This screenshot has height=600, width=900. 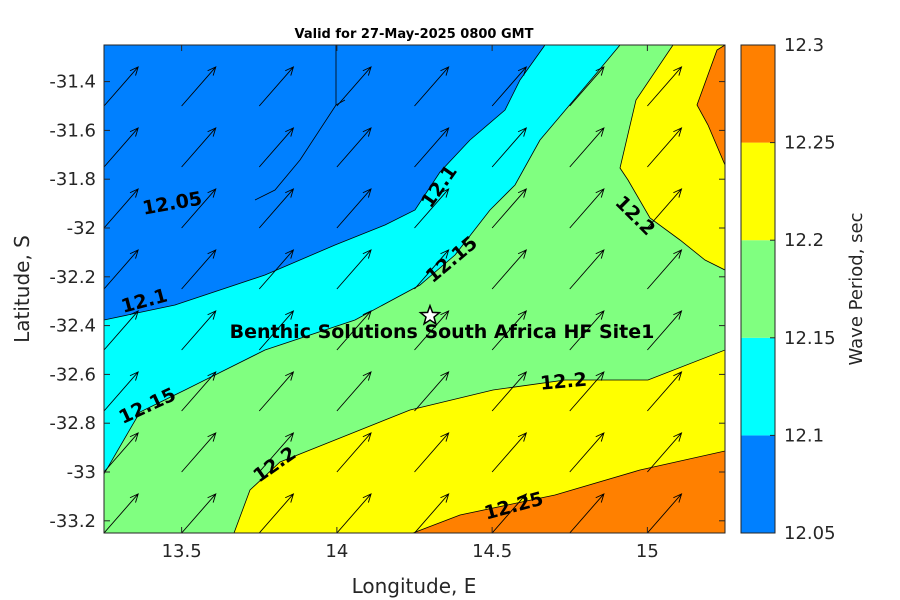 I want to click on contour-band-12.25-12.3-northeast, so click(x=710, y=105).